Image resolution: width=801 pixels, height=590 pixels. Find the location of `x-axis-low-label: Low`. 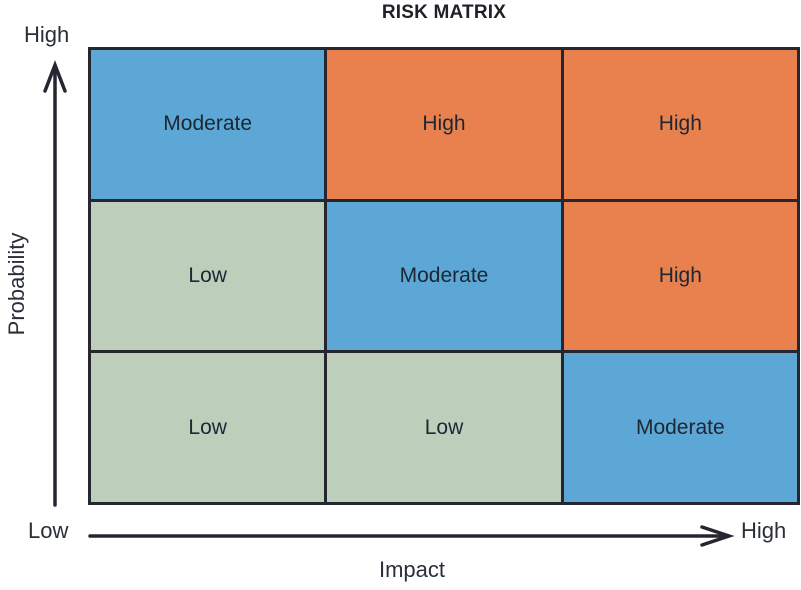

x-axis-low-label: Low is located at coordinates (48, 530).